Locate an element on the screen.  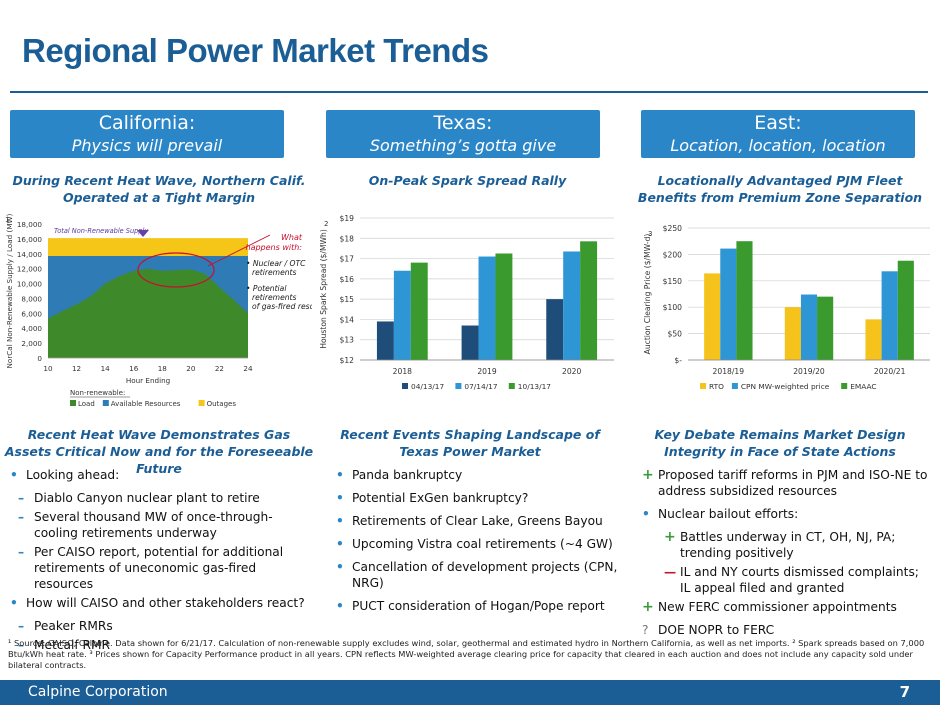
y-axis-footnote-marker: 1 is located at coordinates (7, 220).